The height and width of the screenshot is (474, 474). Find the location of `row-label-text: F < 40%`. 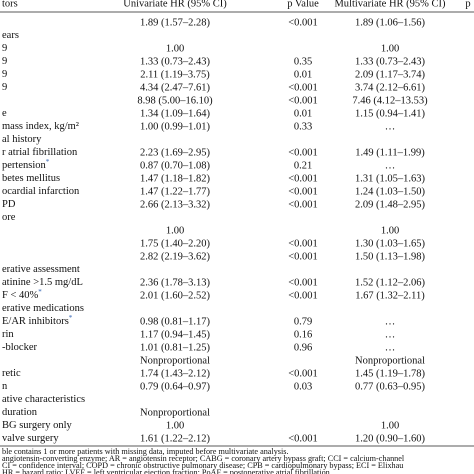

row-label-text: F < 40% is located at coordinates (20, 295).